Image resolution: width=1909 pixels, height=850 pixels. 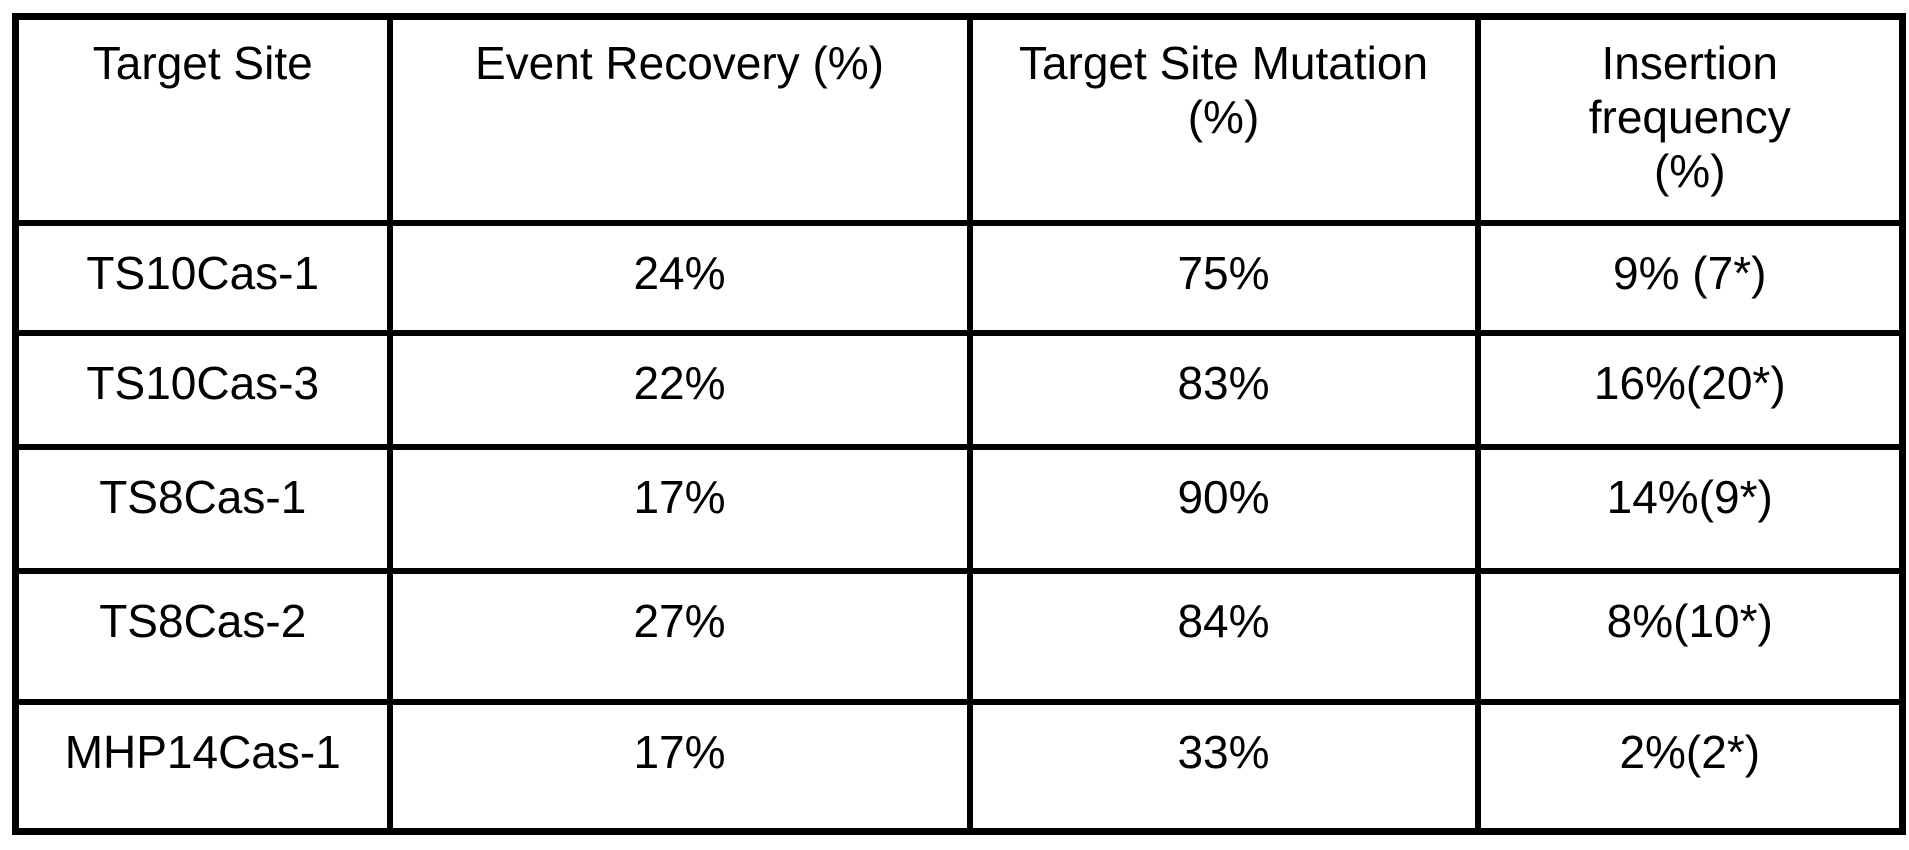 I want to click on header-cell-event-recovery: Event Recovery (%), so click(x=679, y=119).